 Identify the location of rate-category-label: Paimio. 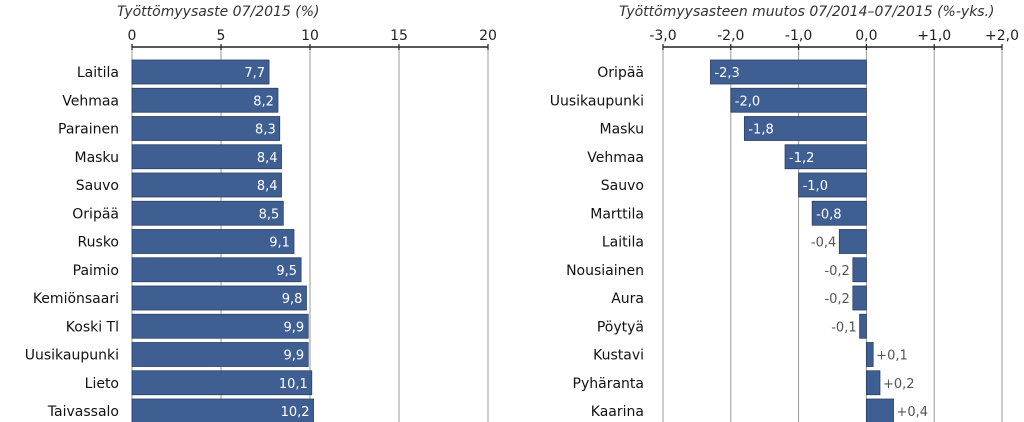
(96, 271).